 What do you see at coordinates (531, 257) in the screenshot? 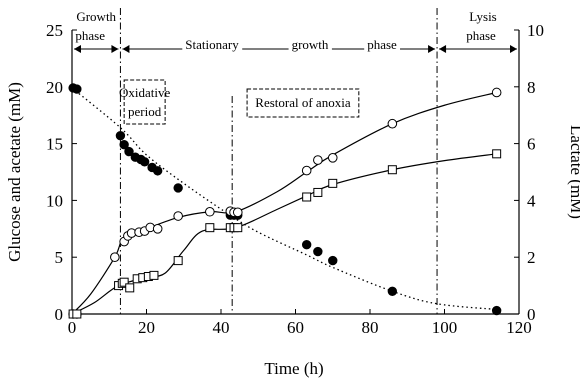
I see `y-right-tick-label: 2` at bounding box center [531, 257].